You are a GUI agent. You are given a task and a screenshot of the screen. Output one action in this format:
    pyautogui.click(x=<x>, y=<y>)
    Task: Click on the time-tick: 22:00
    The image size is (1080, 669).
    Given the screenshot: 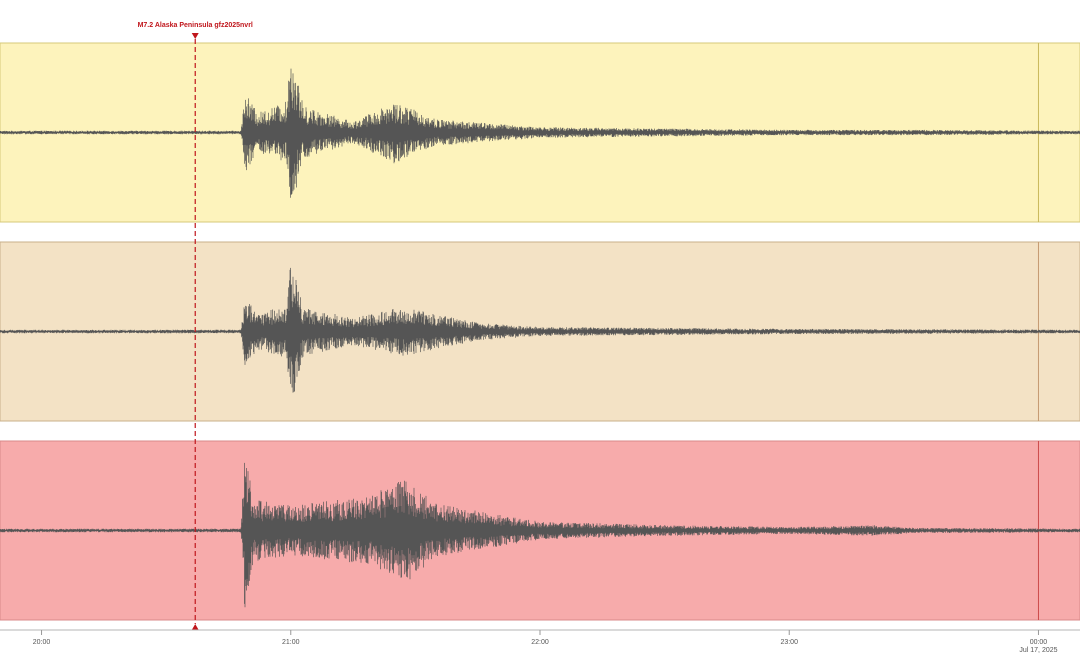 What is the action you would take?
    pyautogui.click(x=540, y=638)
    